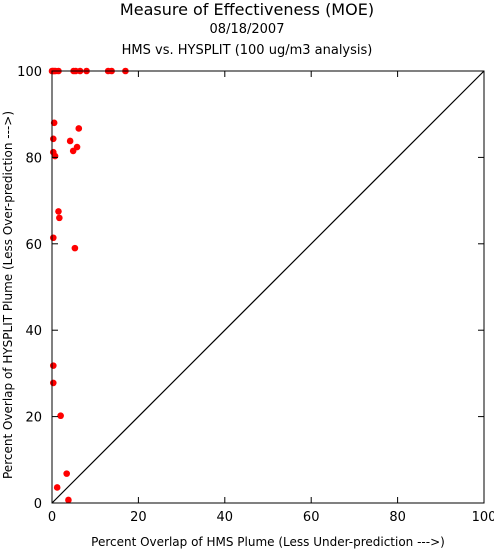 The height and width of the screenshot is (551, 494). Describe the element at coordinates (247, 50) in the screenshot. I see `chart-subtitle: HMS vs. HYSPLIT (100 ug/m3 analysis)` at that location.